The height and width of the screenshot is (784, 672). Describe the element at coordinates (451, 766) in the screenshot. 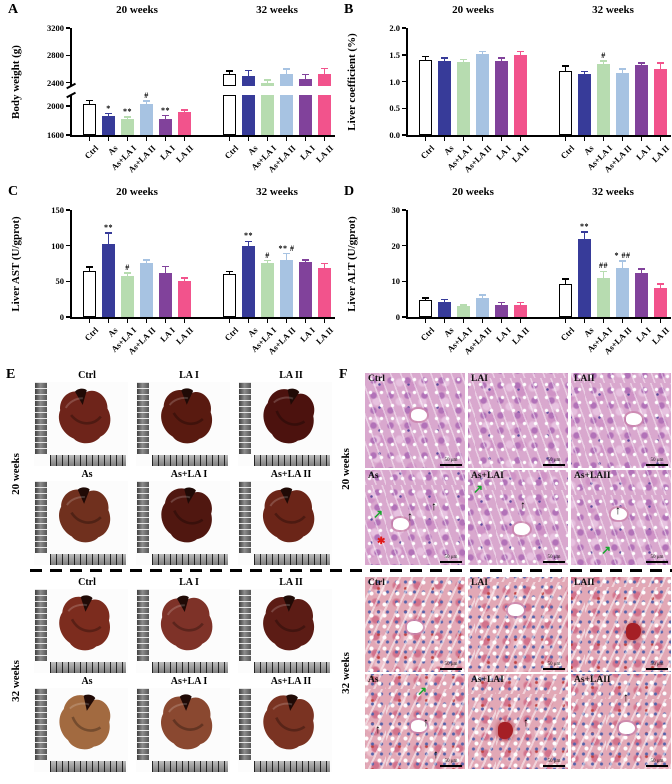

I see `scale-bar-line` at that location.